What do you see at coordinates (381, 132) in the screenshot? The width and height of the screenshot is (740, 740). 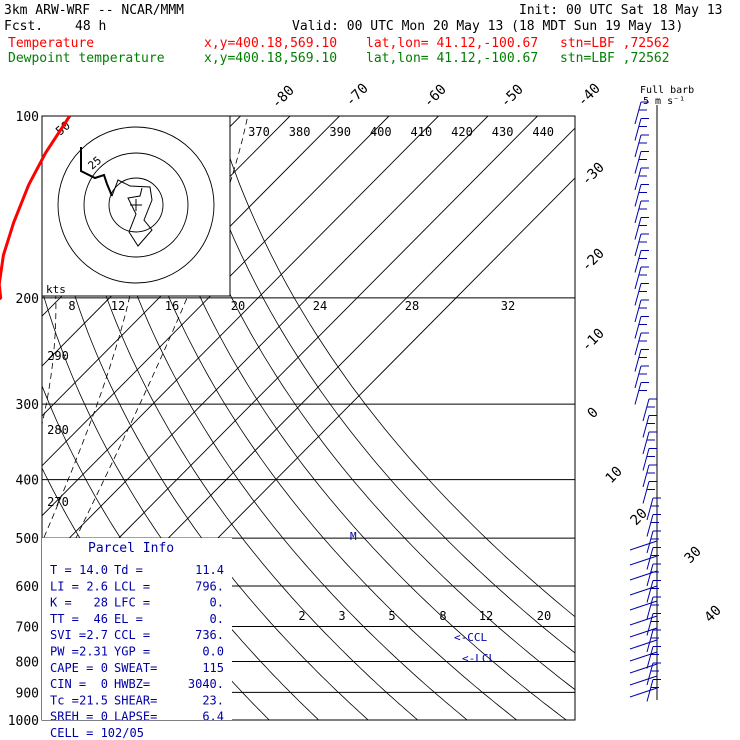 I see `theta-label: 400` at bounding box center [381, 132].